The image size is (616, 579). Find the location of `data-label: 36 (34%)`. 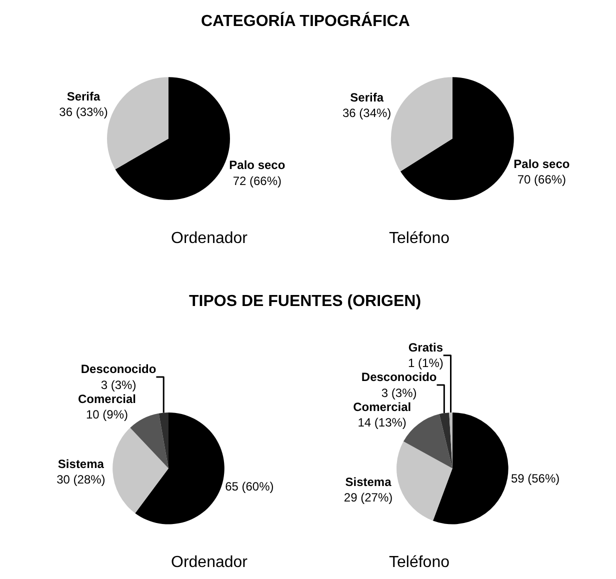

data-label: 36 (34%) is located at coordinates (367, 113).